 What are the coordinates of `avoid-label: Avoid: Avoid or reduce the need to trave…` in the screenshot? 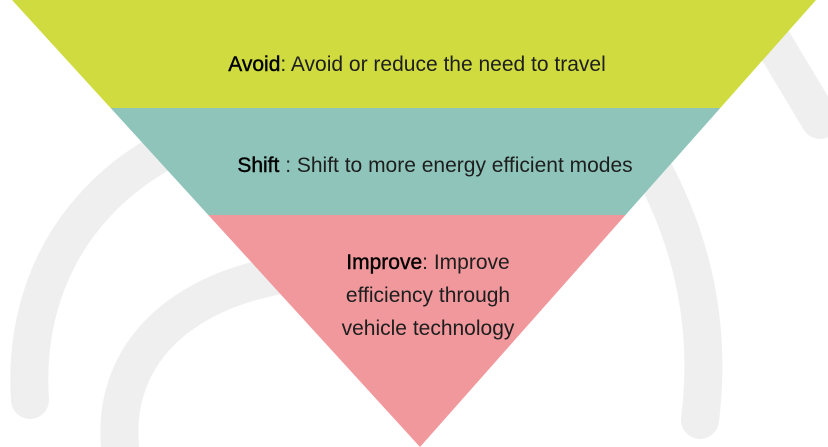 It's located at (417, 64).